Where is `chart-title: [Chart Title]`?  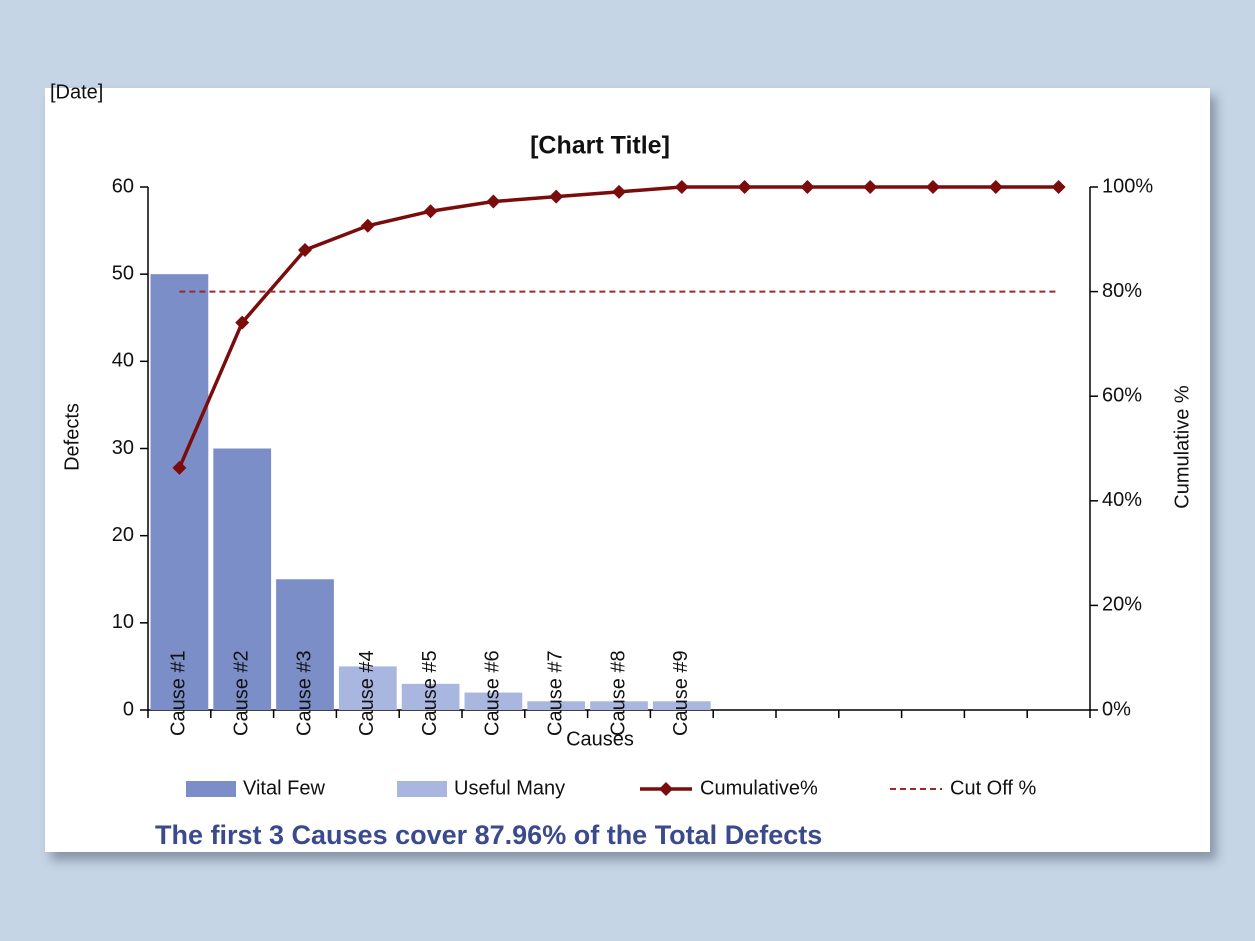
chart-title: [Chart Title] is located at coordinates (600, 146).